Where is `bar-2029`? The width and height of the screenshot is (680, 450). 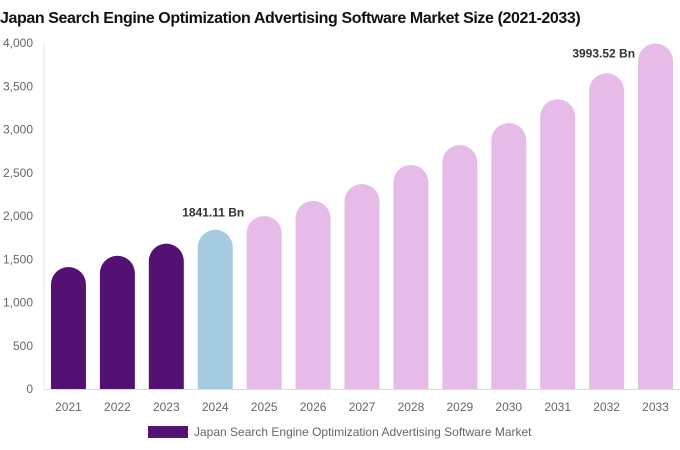 bar-2029 is located at coordinates (460, 267).